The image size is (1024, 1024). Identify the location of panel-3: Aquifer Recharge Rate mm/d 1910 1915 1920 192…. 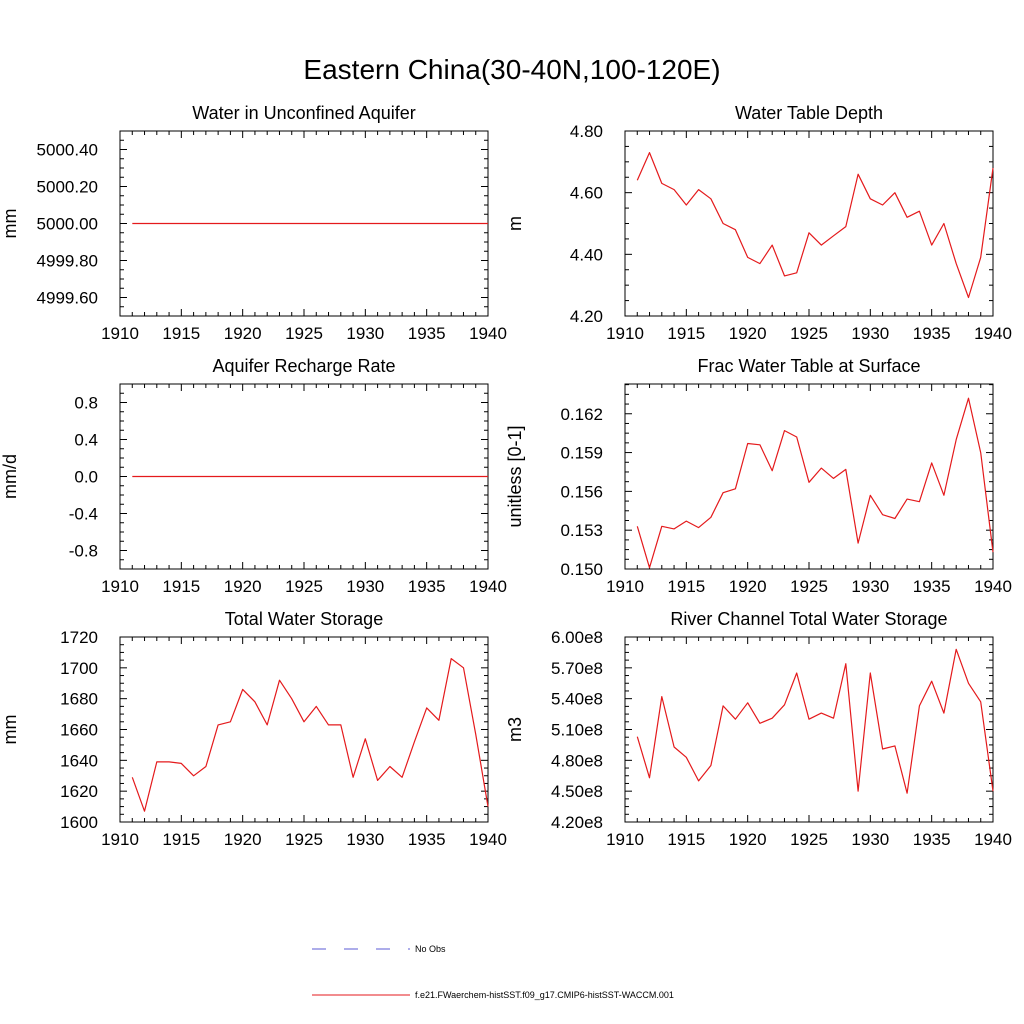
(253, 476).